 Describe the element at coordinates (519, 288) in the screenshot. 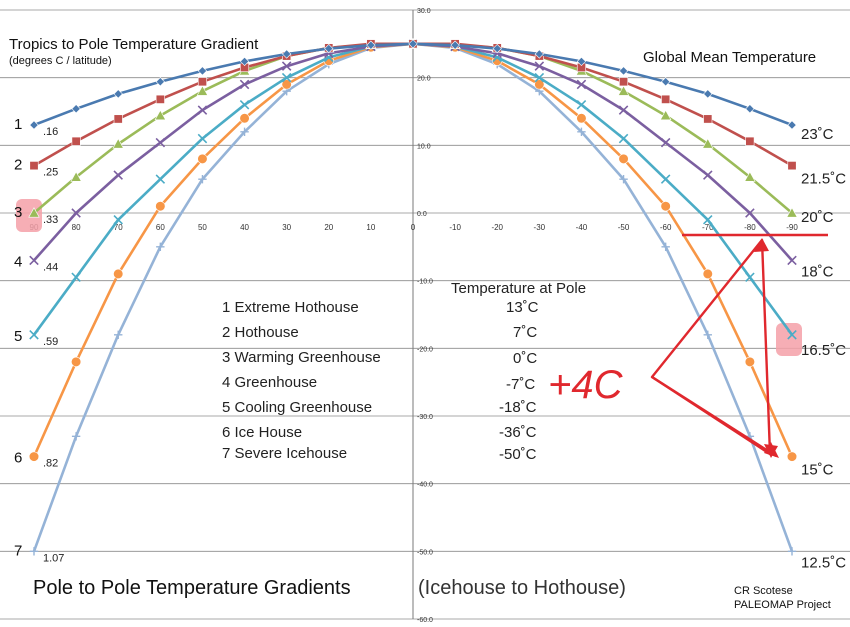

I see `pole-temperature-header: Temperature at Pole` at that location.